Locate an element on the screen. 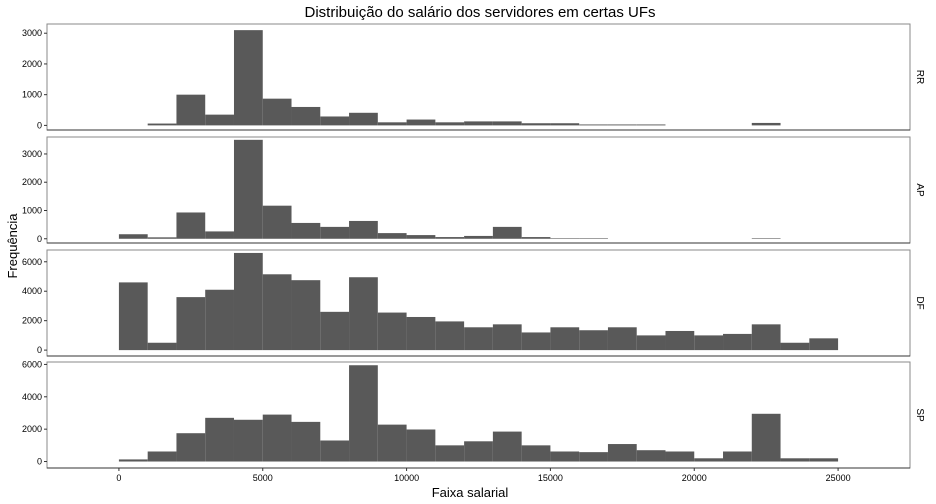 Image resolution: width=936 pixels, height=504 pixels. facet-strip-label: SP is located at coordinates (919, 415).